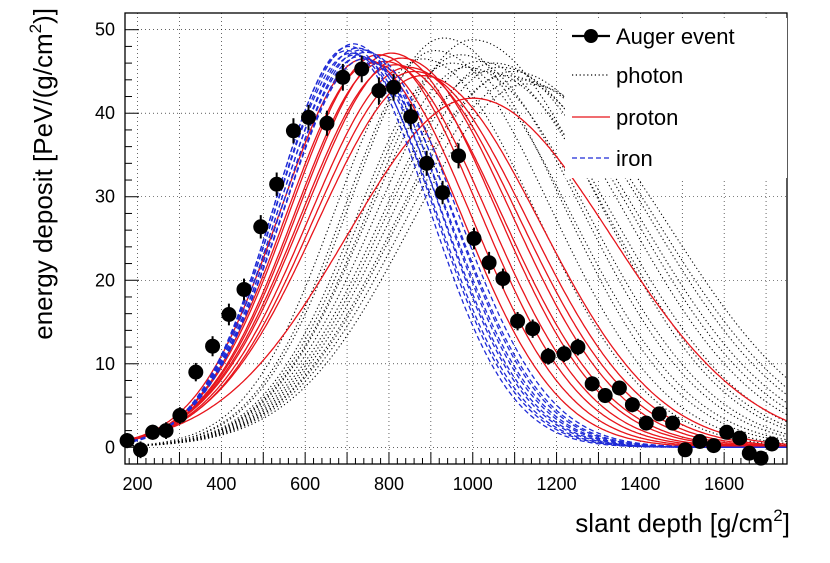 Image resolution: width=830 pixels, height=563 pixels. Describe the element at coordinates (105, 280) in the screenshot. I see `y-tick-label: 20` at that location.